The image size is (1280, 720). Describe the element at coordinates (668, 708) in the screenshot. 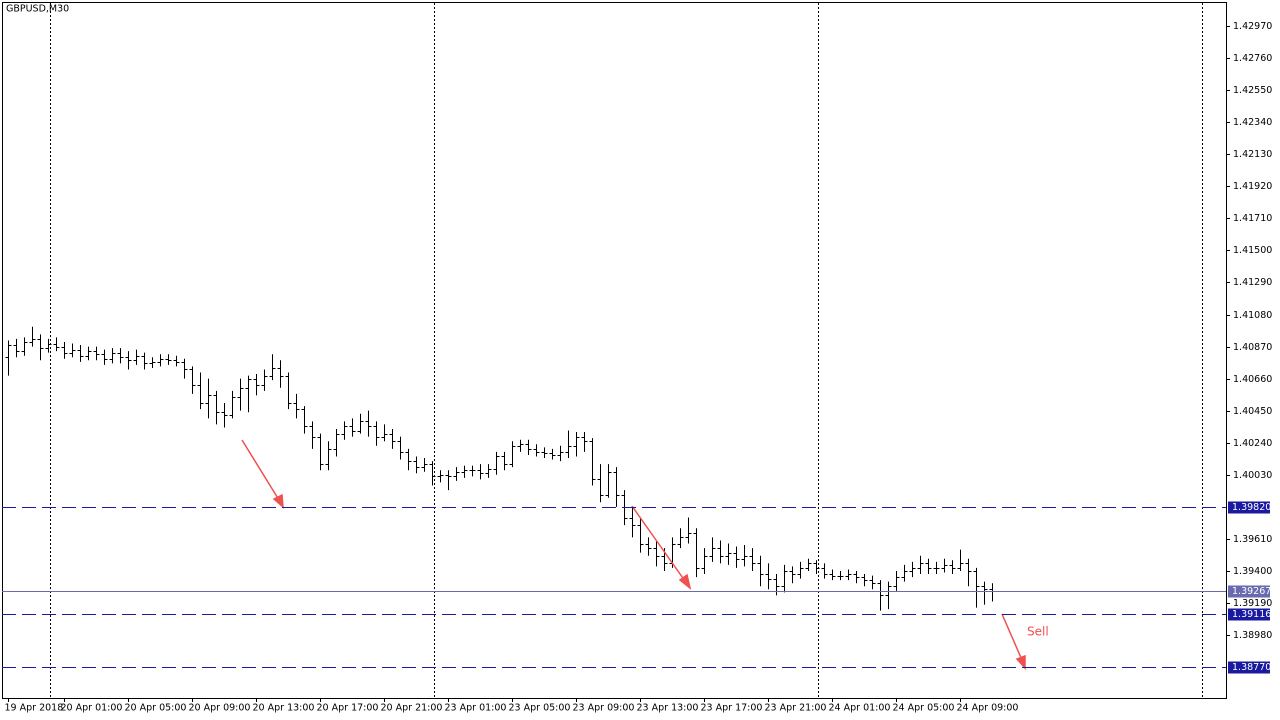

I see `x-tick-label: 23 Apr 13:00` at that location.